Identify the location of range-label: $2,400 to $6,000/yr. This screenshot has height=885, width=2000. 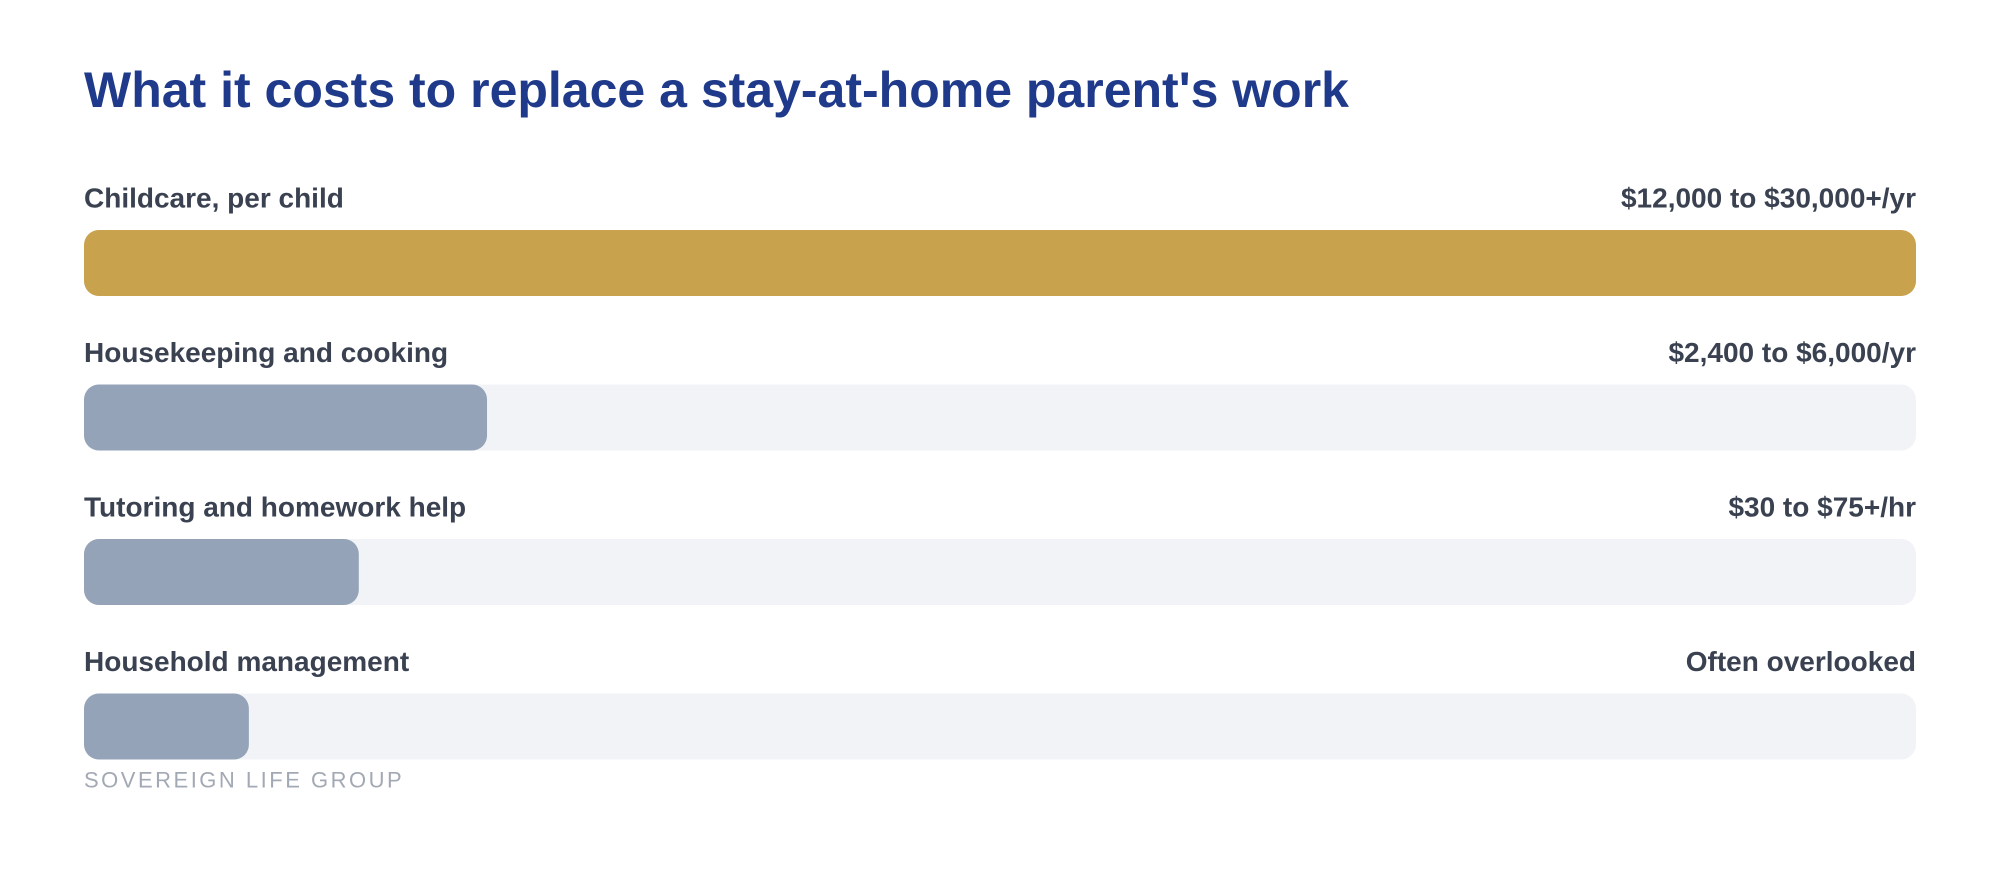
(1792, 352).